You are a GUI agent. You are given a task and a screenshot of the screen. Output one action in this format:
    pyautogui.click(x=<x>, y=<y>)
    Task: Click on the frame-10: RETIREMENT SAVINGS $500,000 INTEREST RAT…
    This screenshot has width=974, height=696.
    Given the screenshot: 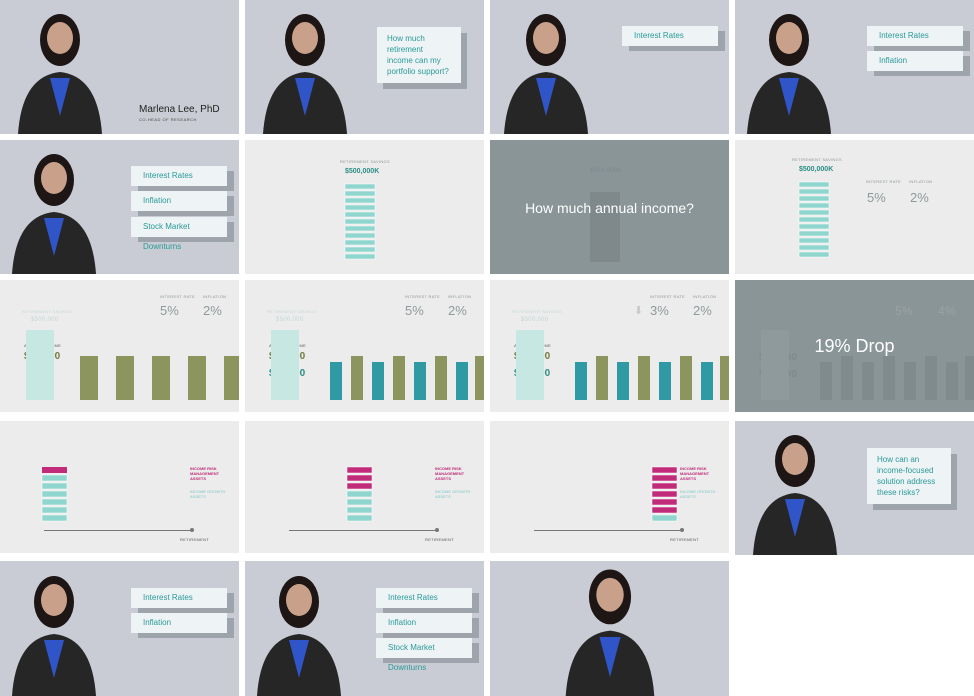 What is the action you would take?
    pyautogui.click(x=364, y=346)
    